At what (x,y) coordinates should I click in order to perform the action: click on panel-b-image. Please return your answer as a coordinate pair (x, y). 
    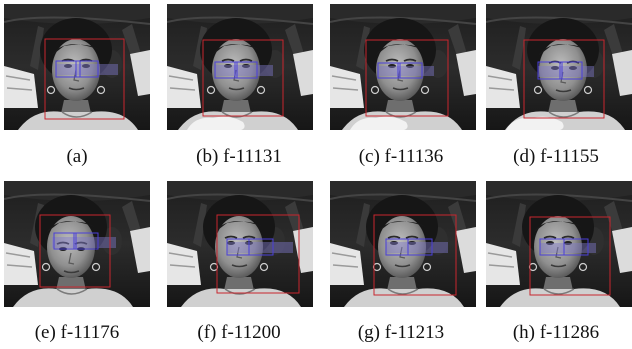
    Looking at the image, I should click on (240, 67).